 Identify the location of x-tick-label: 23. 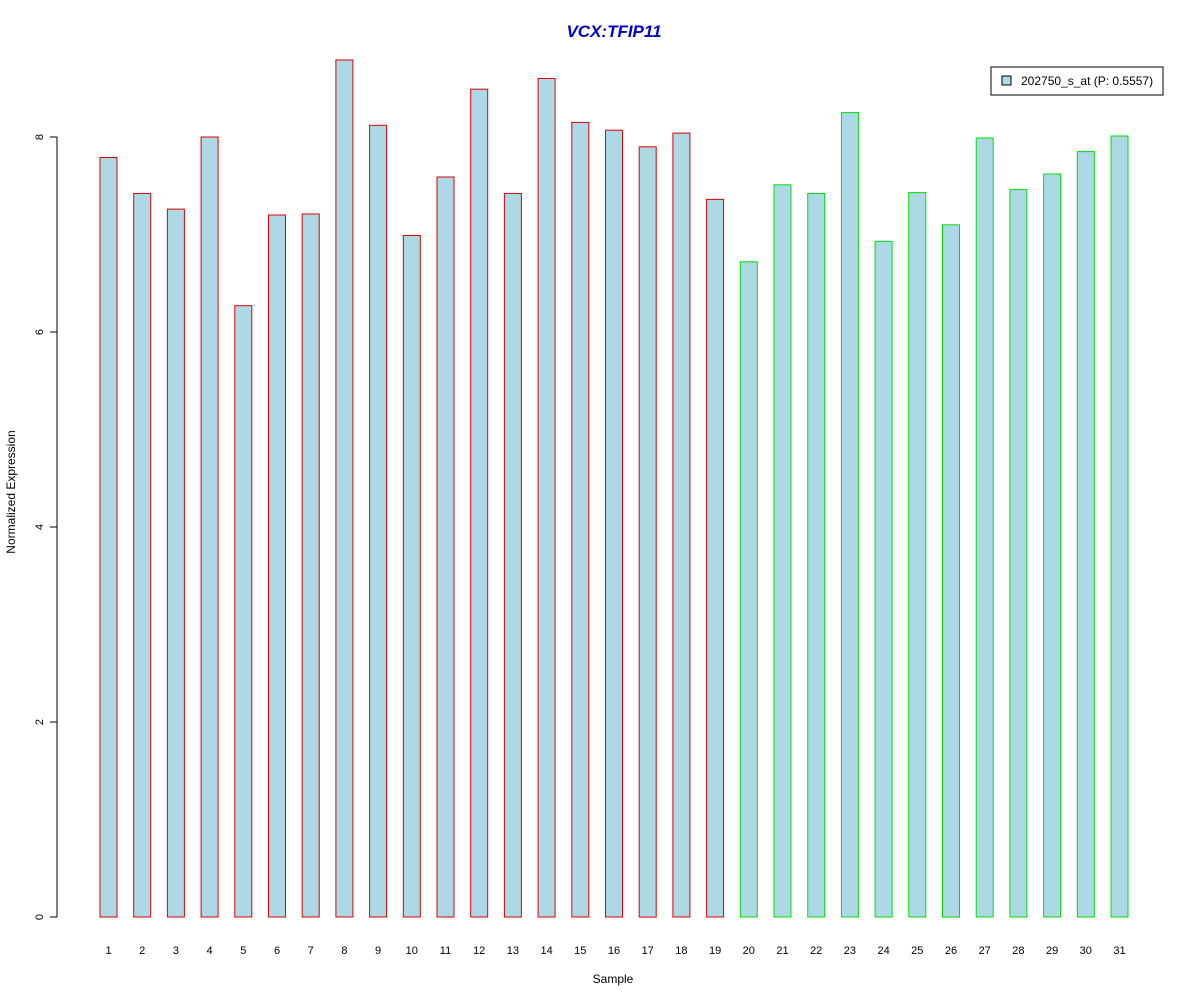
(850, 951).